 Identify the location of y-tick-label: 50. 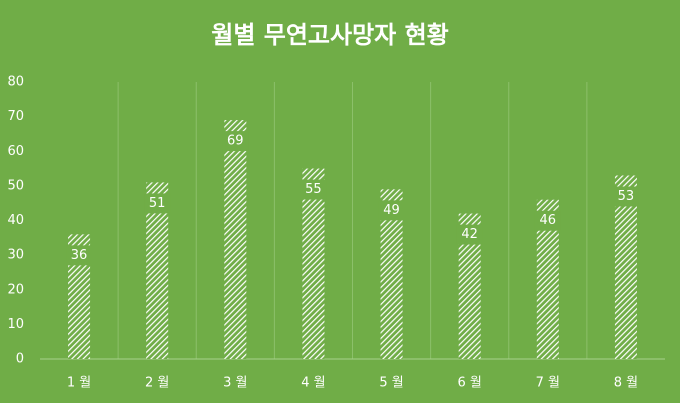
(15, 185).